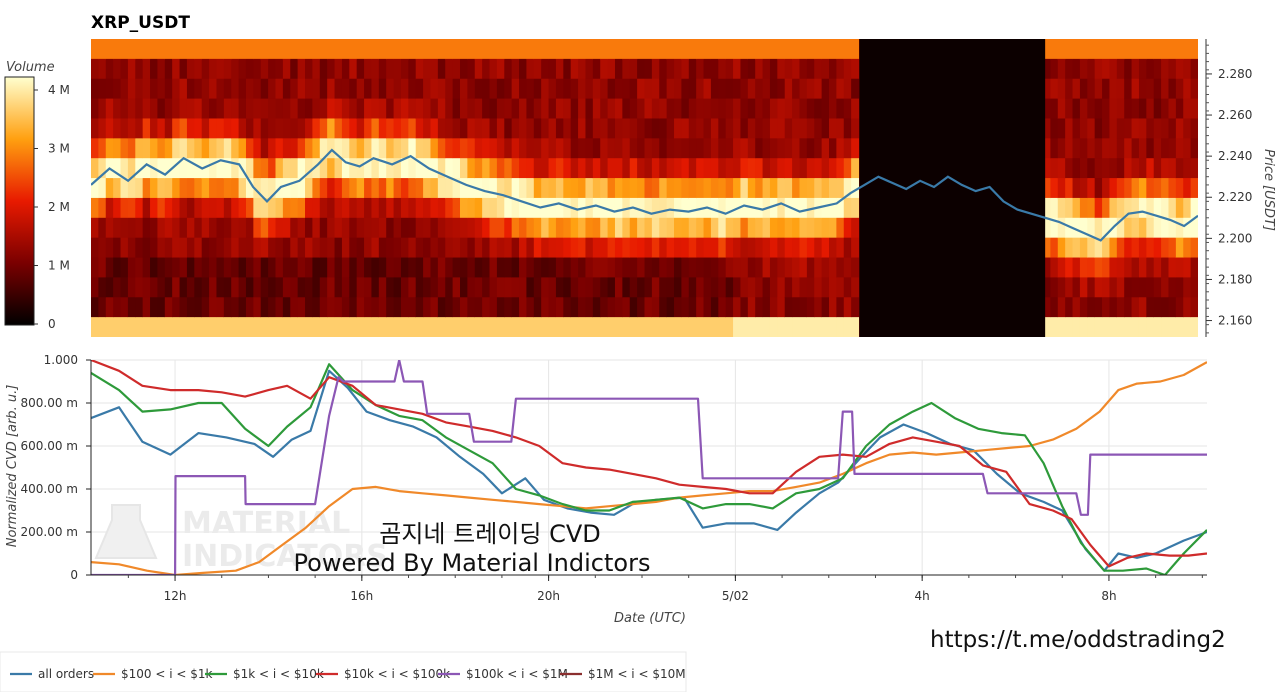 The height and width of the screenshot is (692, 1280). I want to click on y-tick-label: 0, so click(74, 575).